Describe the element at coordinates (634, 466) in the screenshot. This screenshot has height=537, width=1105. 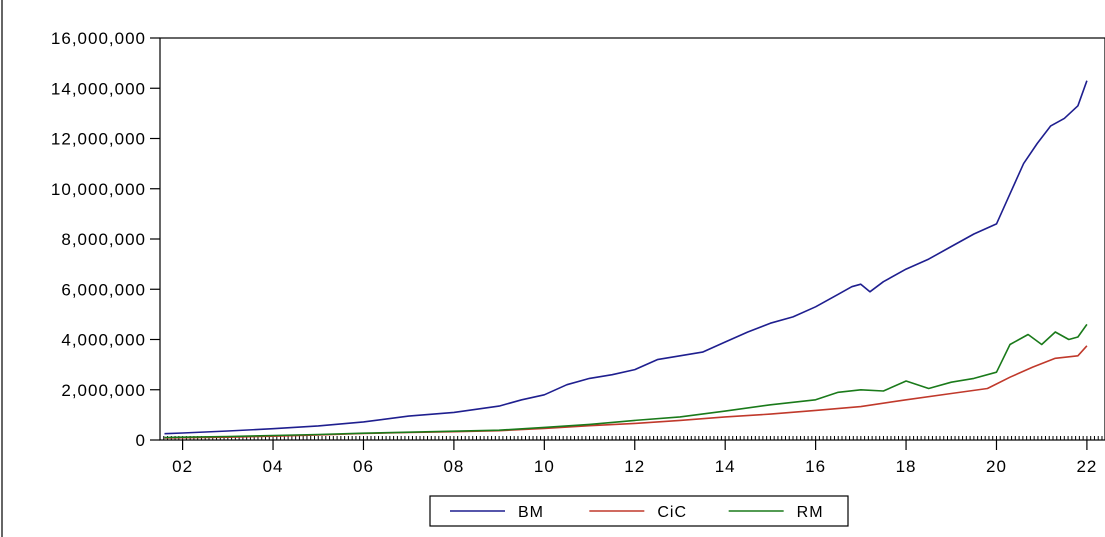
I see `x-tick-label: 12` at that location.